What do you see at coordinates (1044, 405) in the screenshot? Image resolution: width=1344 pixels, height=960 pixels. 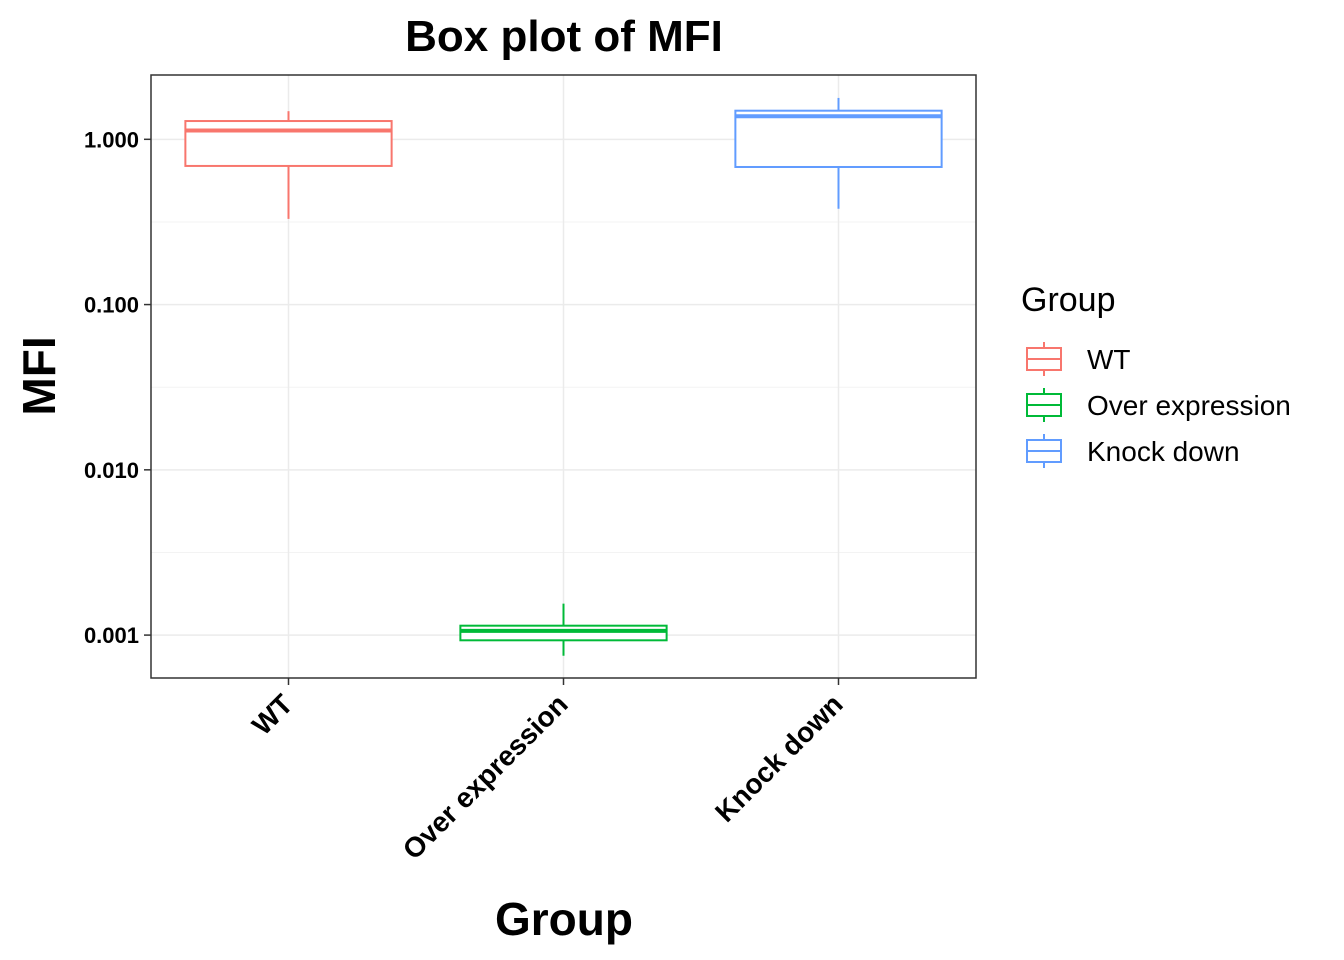 I see `legend-key-over-expression-icon` at bounding box center [1044, 405].